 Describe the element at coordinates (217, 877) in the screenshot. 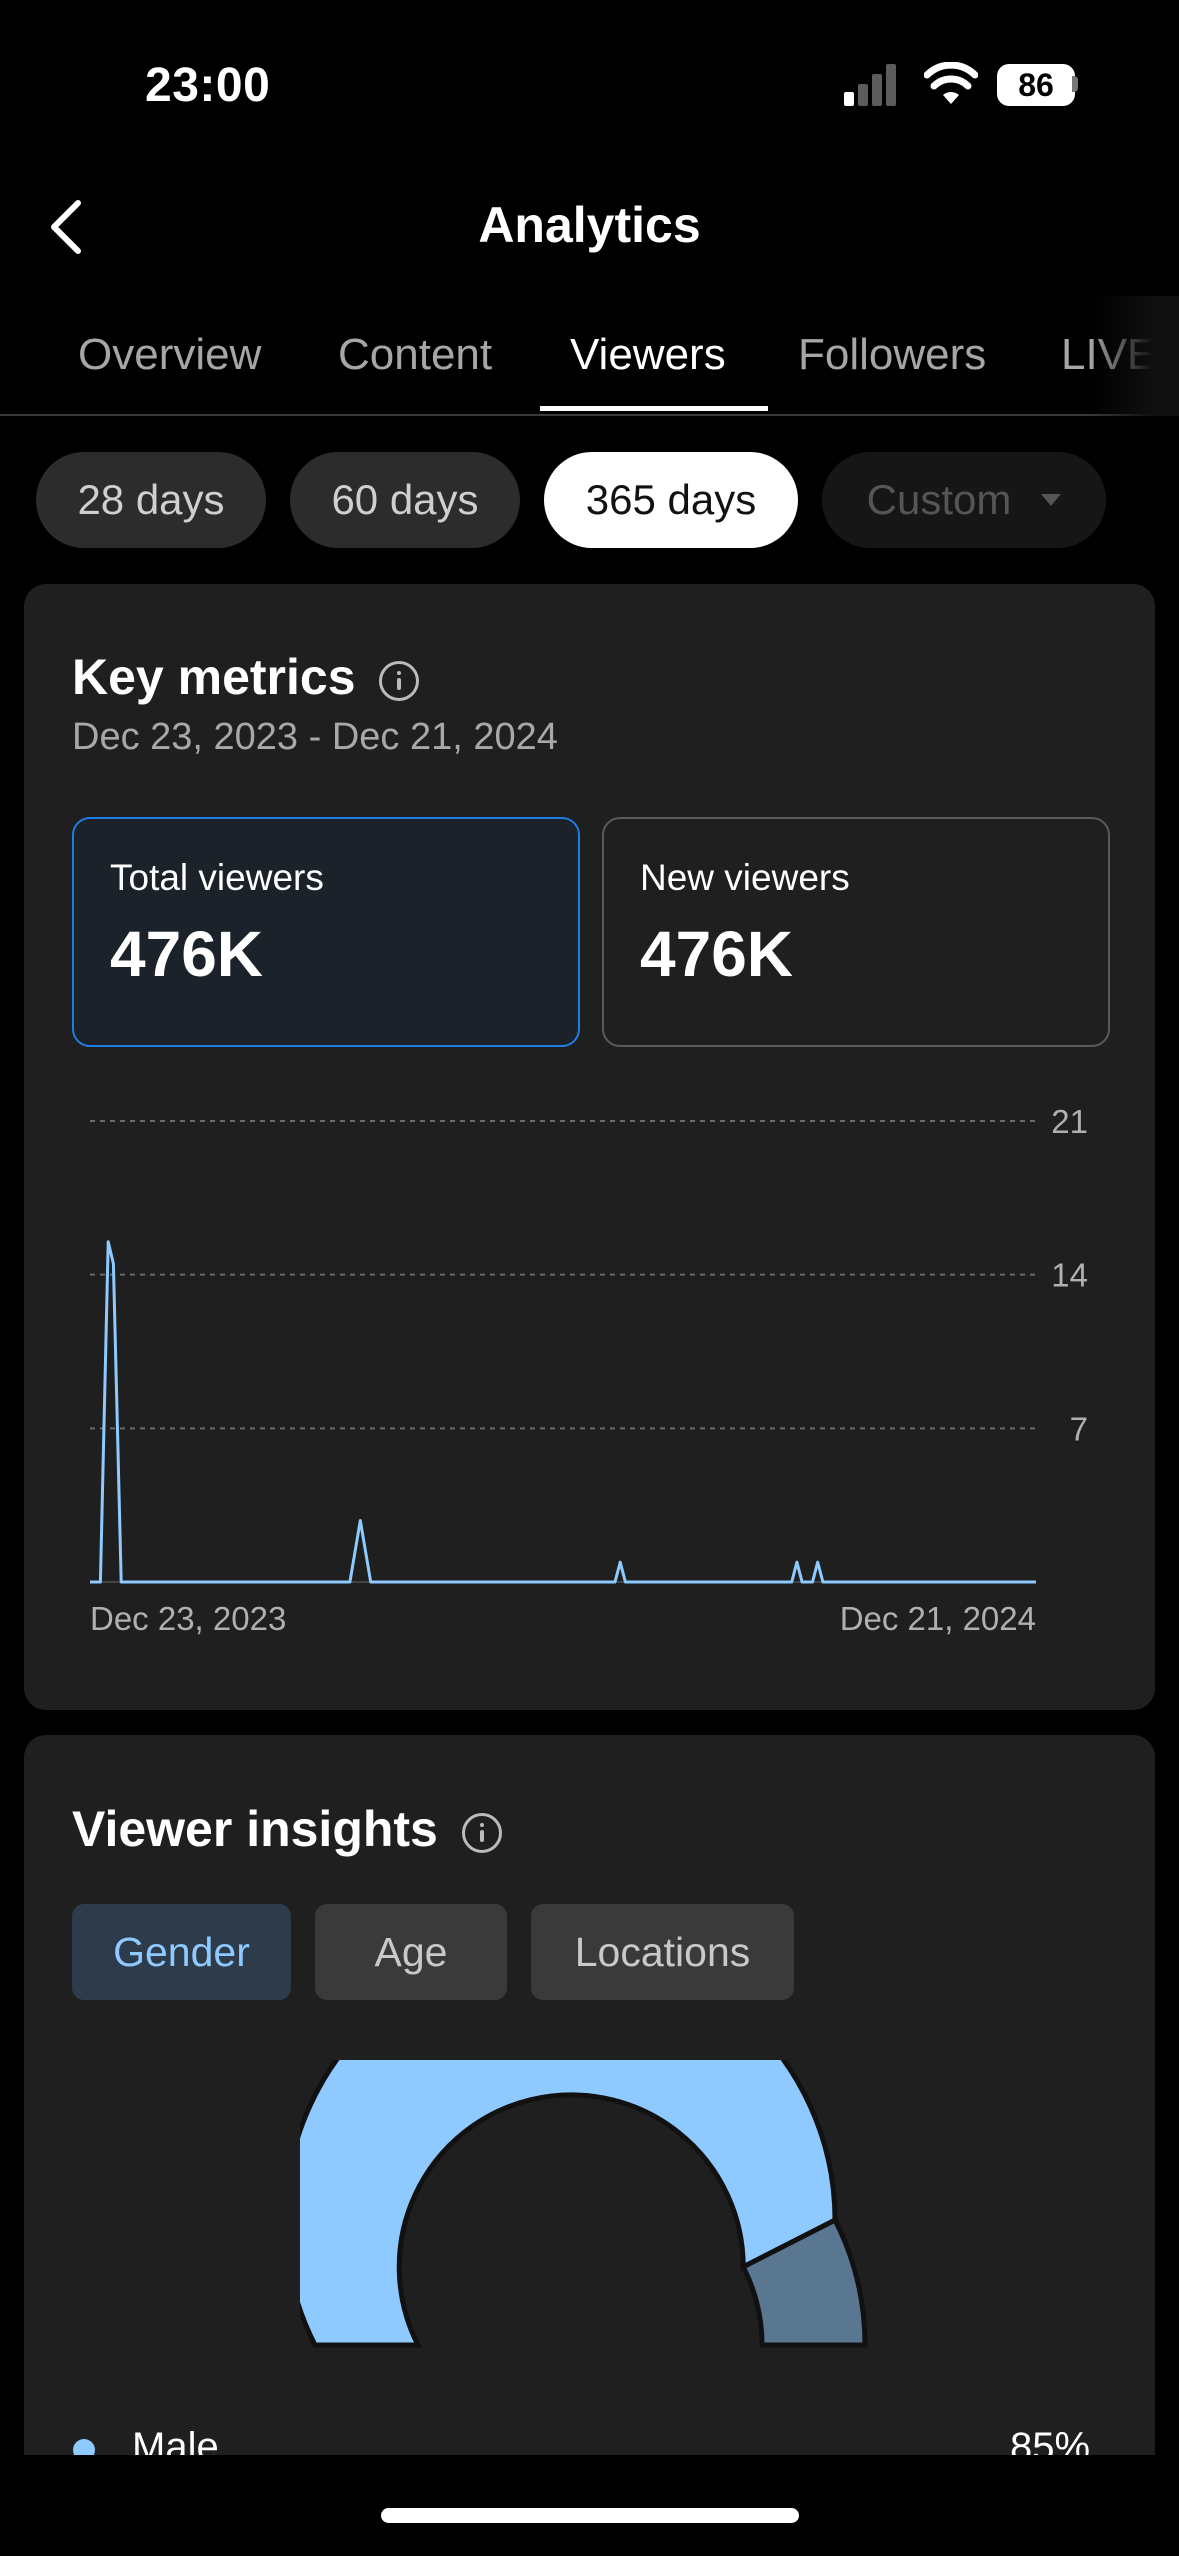

I see `metric-label: Total viewers` at that location.